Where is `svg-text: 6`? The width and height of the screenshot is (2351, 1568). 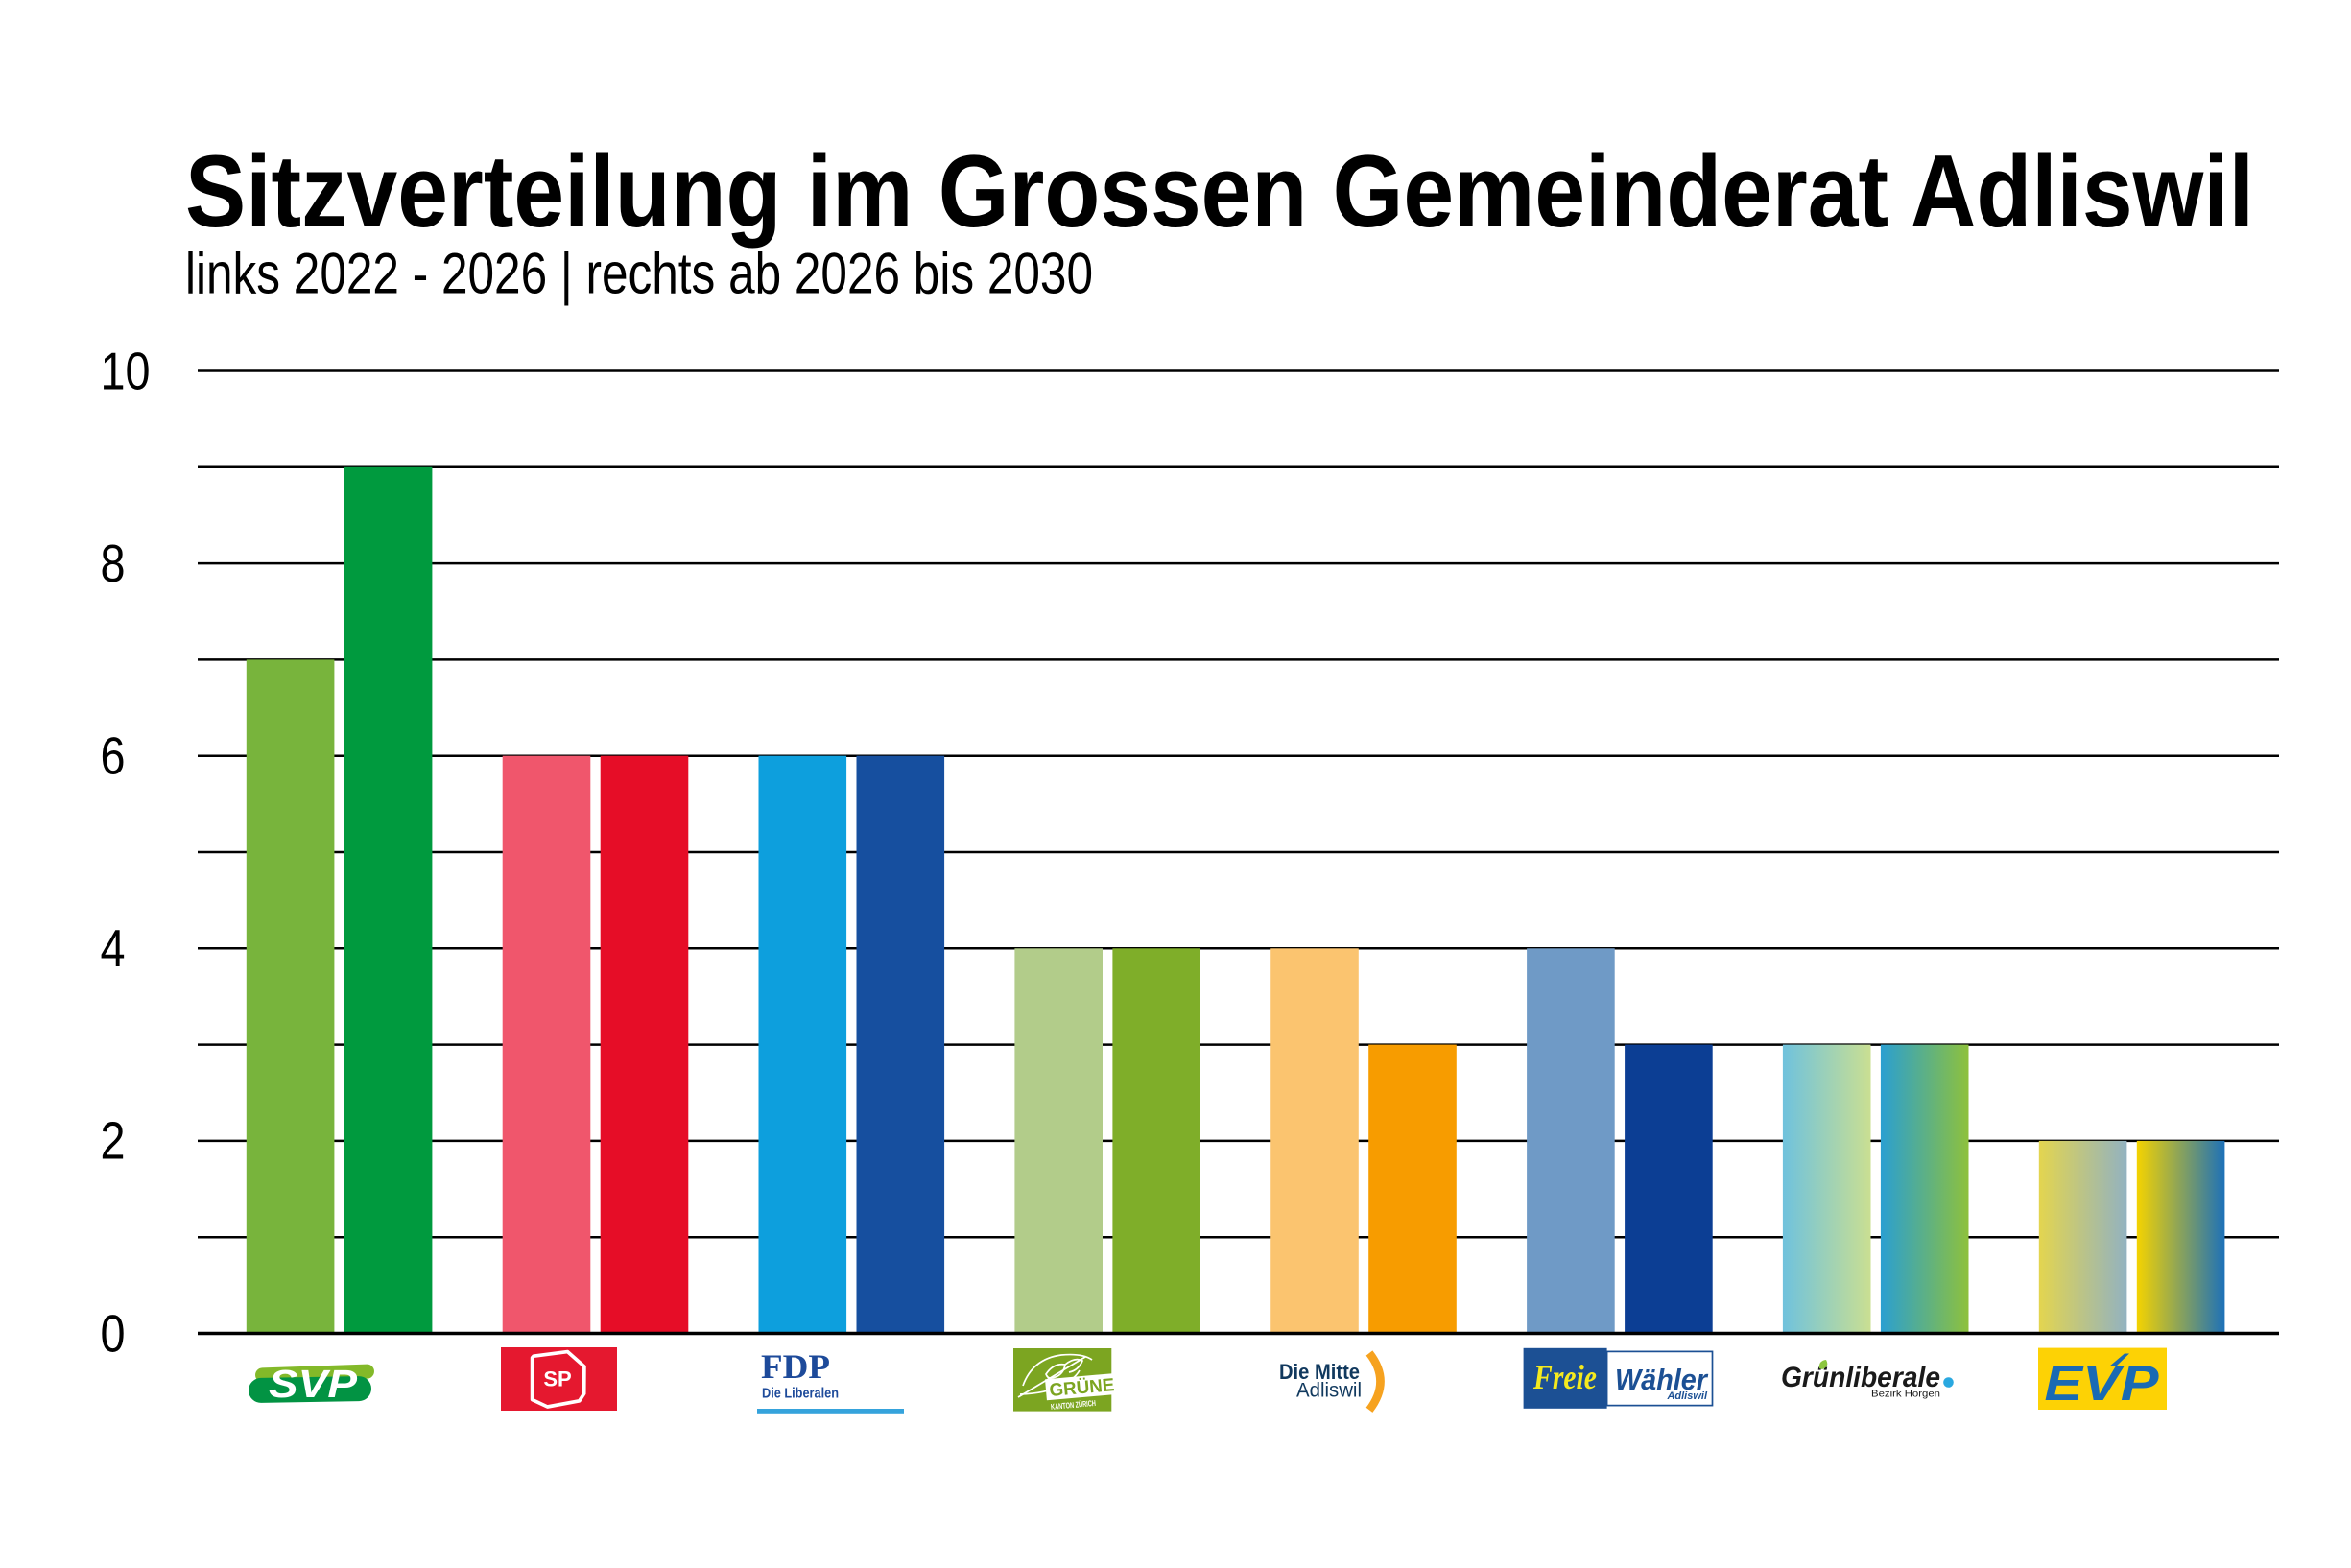 svg-text: 6 is located at coordinates (113, 756).